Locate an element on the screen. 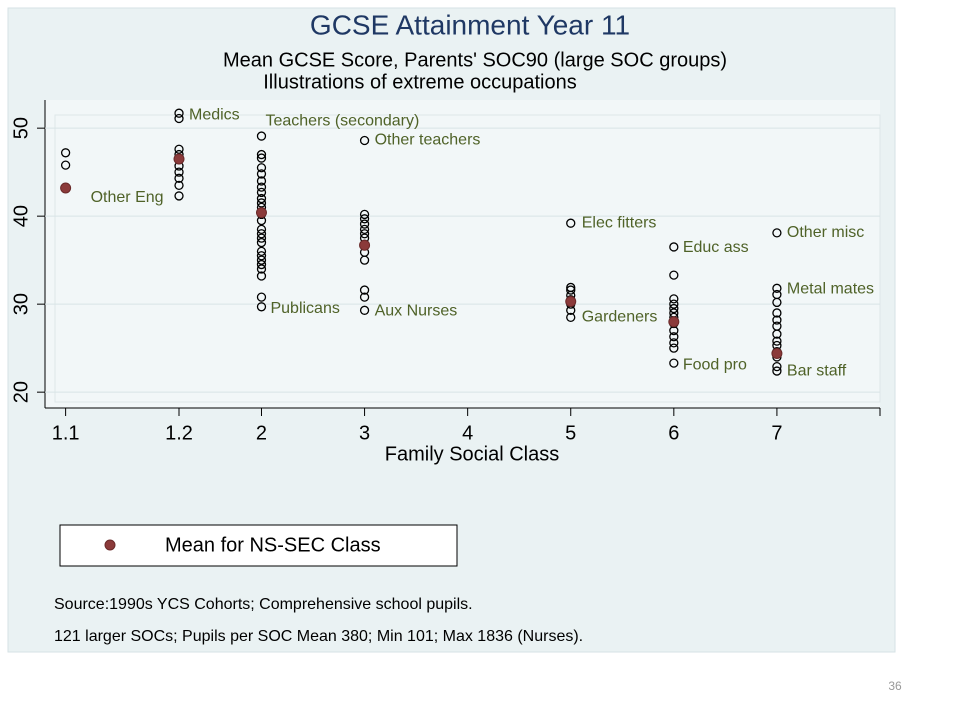 The image size is (960, 720). page-number: 36 is located at coordinates (895, 686).